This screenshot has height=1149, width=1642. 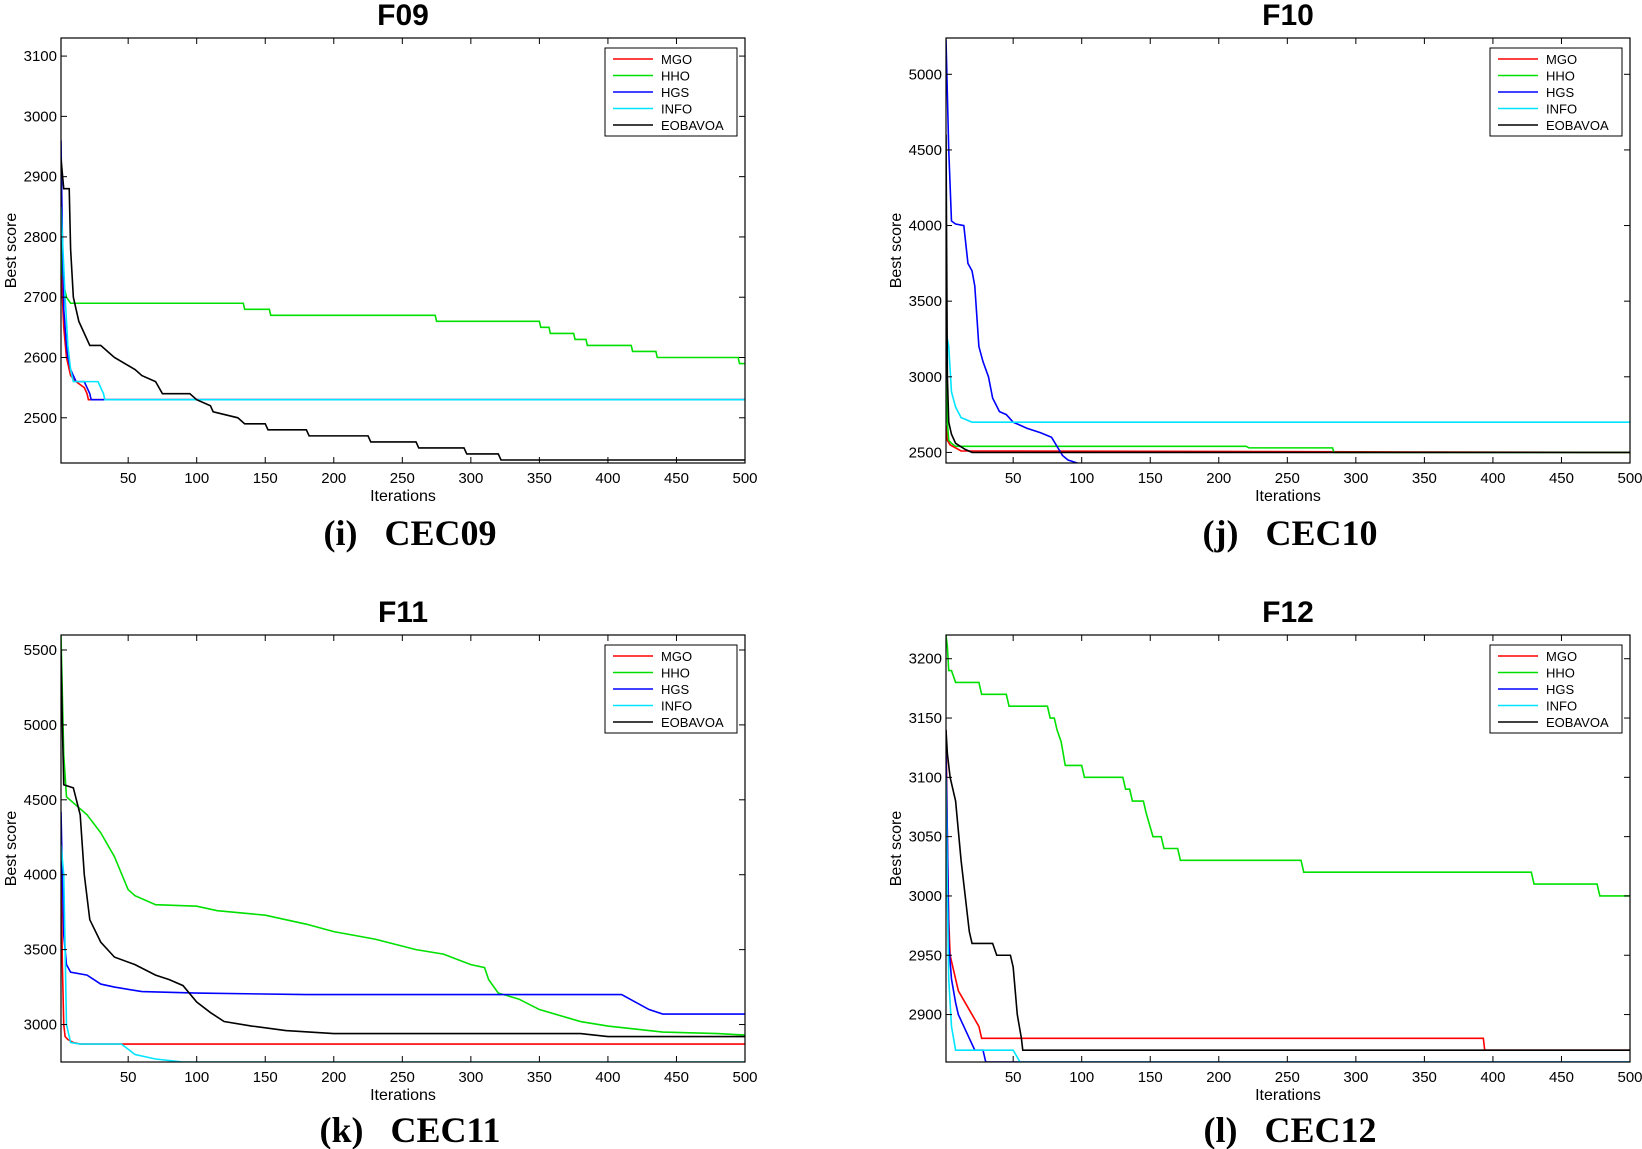 What do you see at coordinates (925, 74) in the screenshot?
I see `y-tick-label: 5000` at bounding box center [925, 74].